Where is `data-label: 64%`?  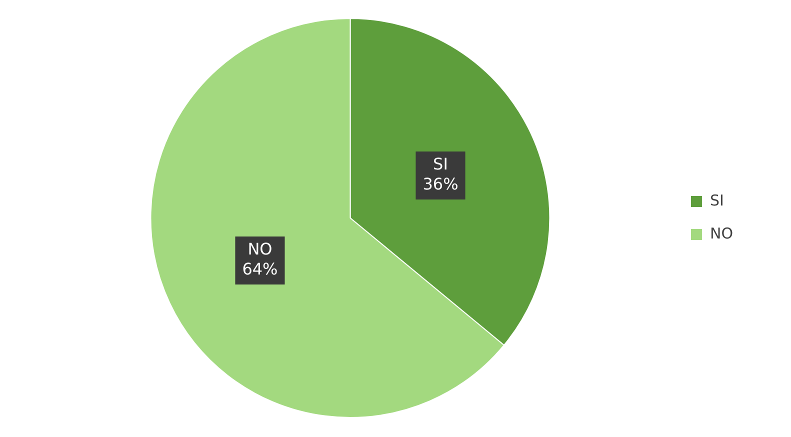
data-label: 64% is located at coordinates (260, 269).